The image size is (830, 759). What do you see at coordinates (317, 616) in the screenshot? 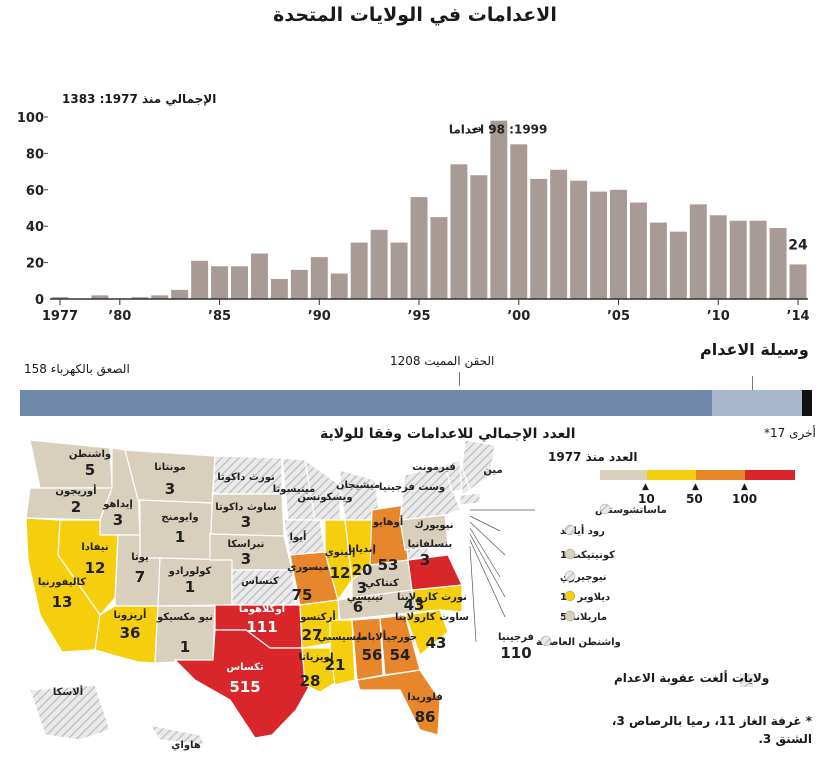
I see `state-label-أركنسو: أركنسو` at bounding box center [317, 616].